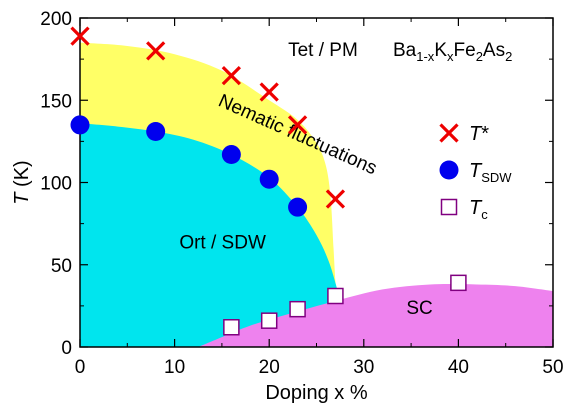 The width and height of the screenshot is (568, 405). I want to click on y-tick-label: 200, so click(56, 19).